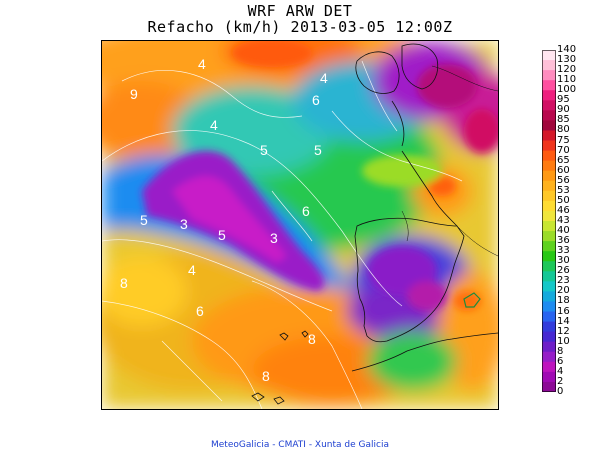 This screenshot has width=600, height=450. I want to click on colorbar-tick-label: 80, so click(563, 130).